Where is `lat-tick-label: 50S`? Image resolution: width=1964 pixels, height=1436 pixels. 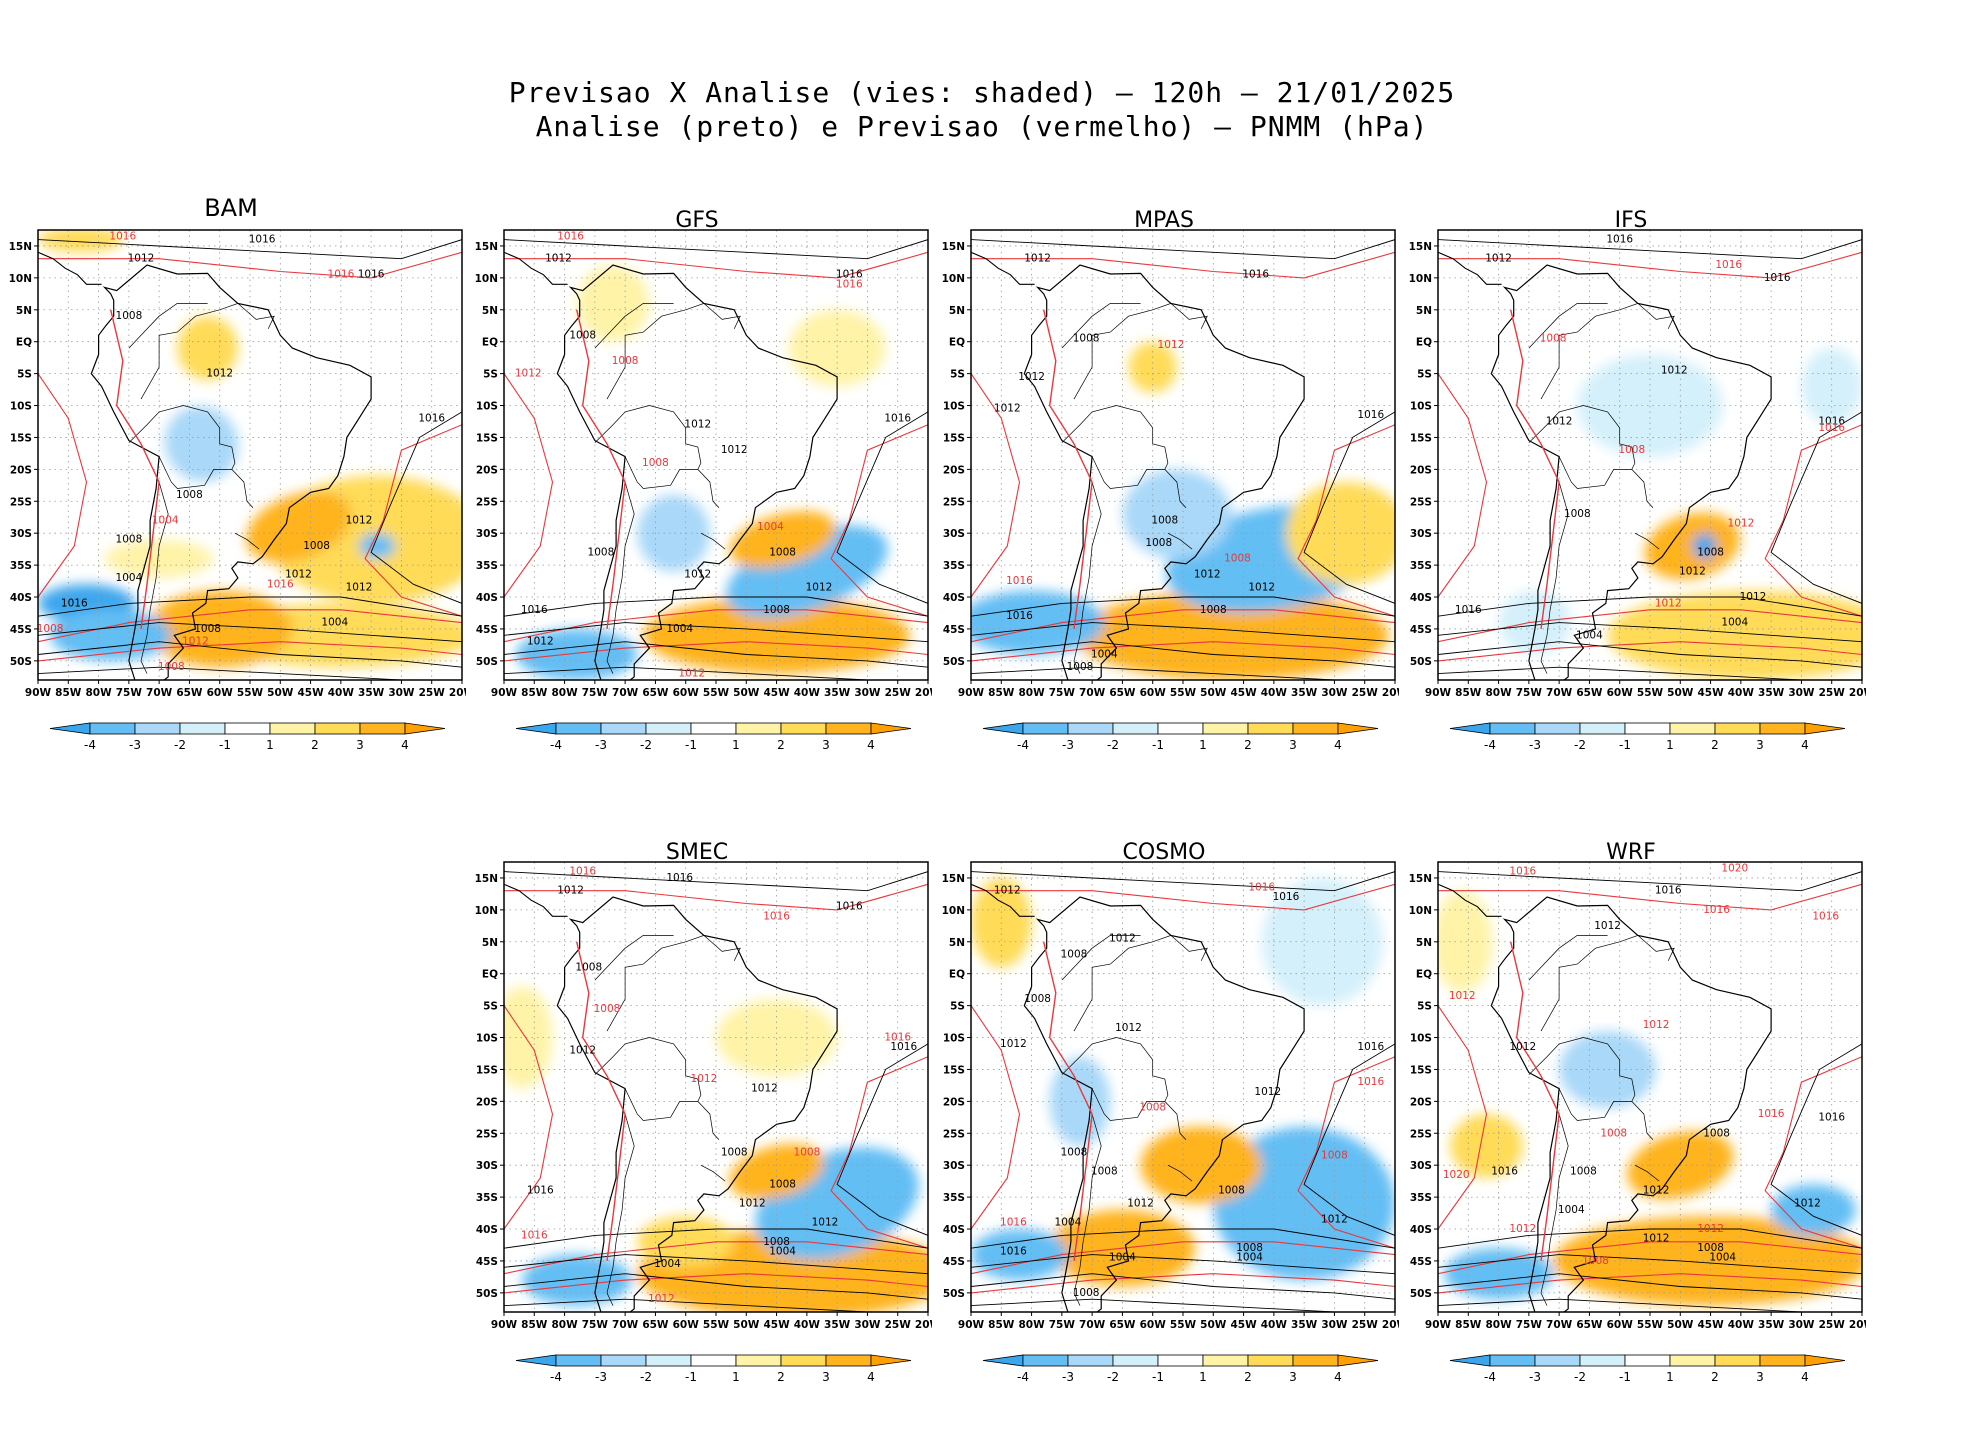
lat-tick-label: 50S is located at coordinates (487, 662).